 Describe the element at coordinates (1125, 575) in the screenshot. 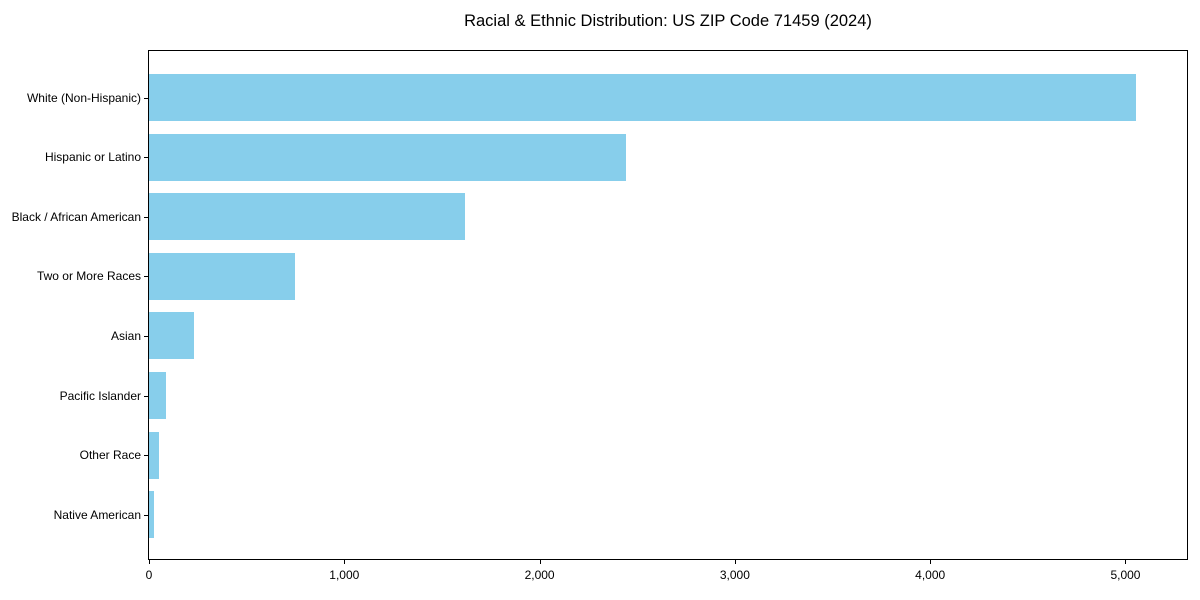

I see `x-tick-label: 5,000` at that location.